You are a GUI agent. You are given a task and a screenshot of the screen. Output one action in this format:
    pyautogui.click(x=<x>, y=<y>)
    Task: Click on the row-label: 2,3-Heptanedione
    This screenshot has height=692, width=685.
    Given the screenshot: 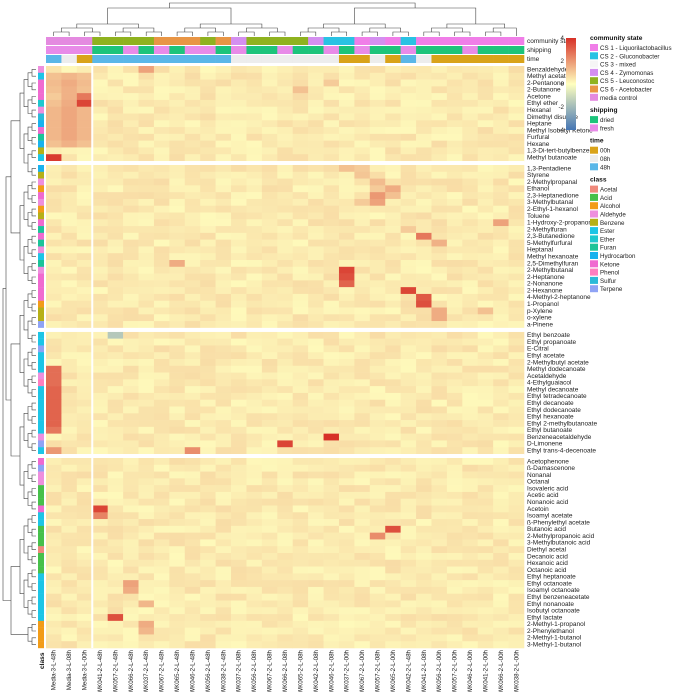 What is the action you would take?
    pyautogui.click(x=553, y=195)
    